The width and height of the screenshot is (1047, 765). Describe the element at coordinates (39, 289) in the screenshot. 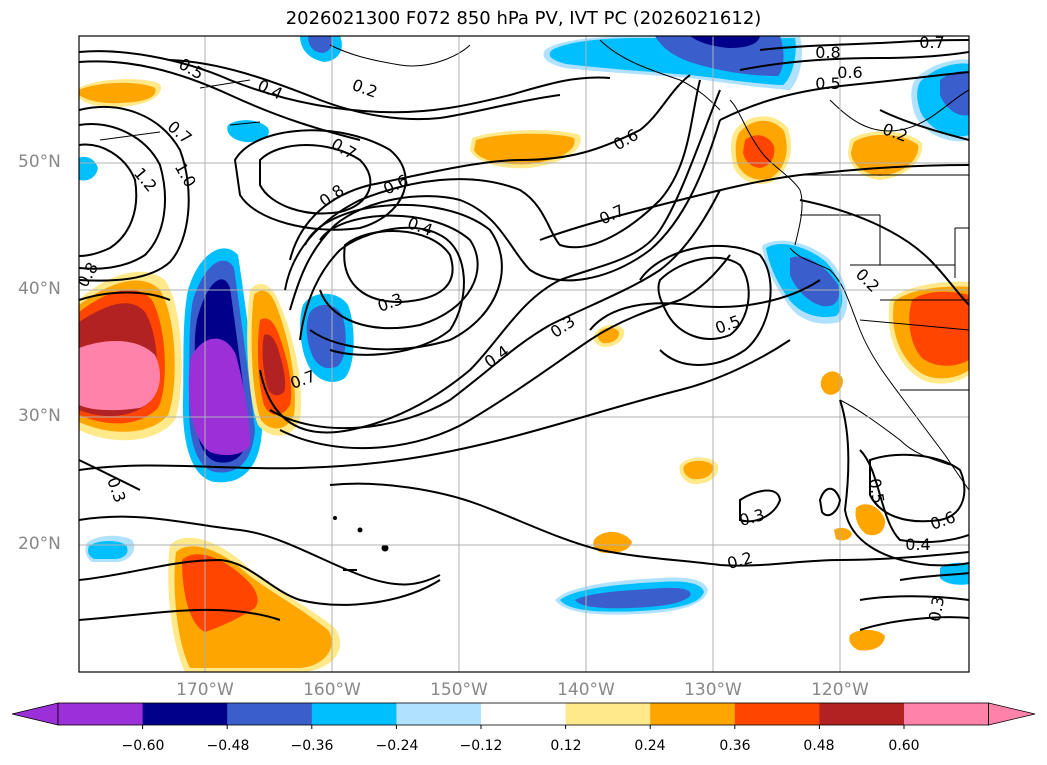

I see `lat-label: 40°N` at that location.